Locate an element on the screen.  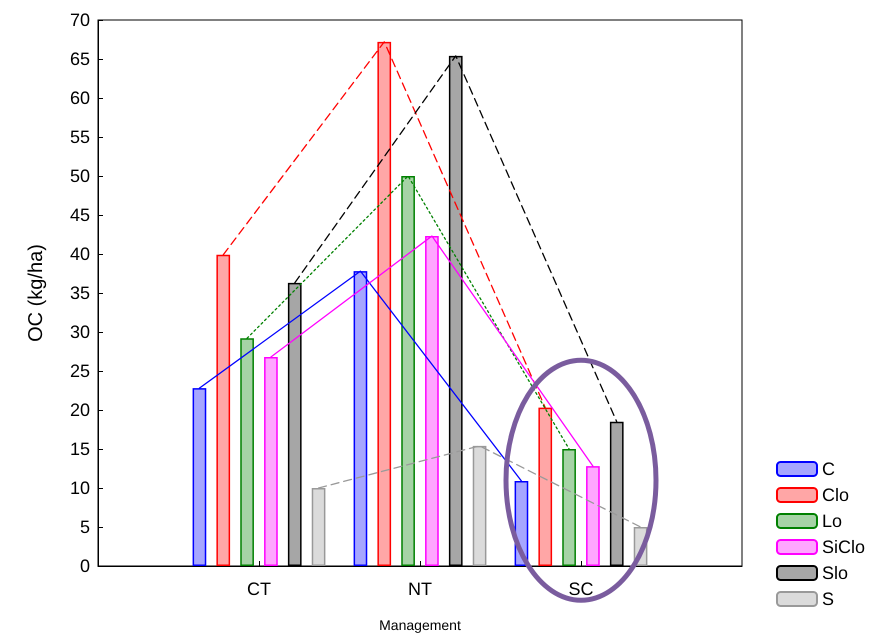
x-tick-label: NT is located at coordinates (420, 589).